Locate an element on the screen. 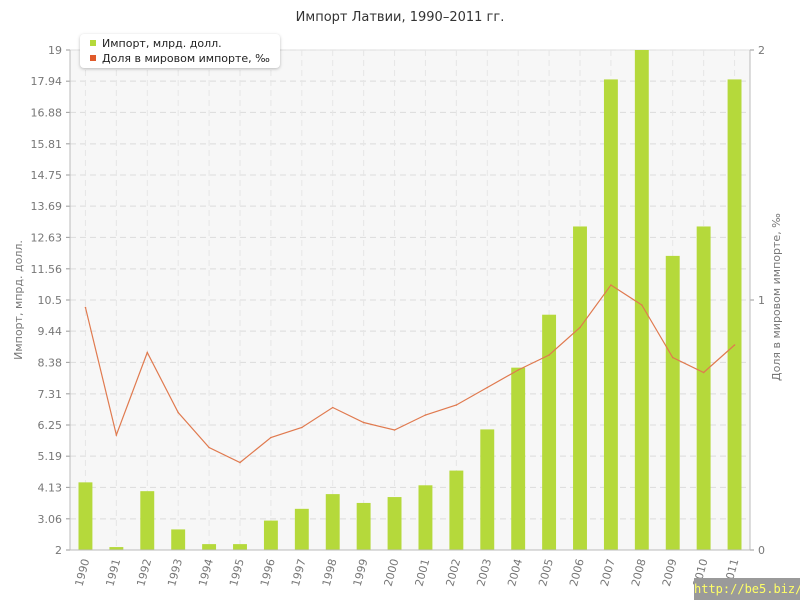 The image size is (800, 600). share-point-1991 is located at coordinates (116, 435).